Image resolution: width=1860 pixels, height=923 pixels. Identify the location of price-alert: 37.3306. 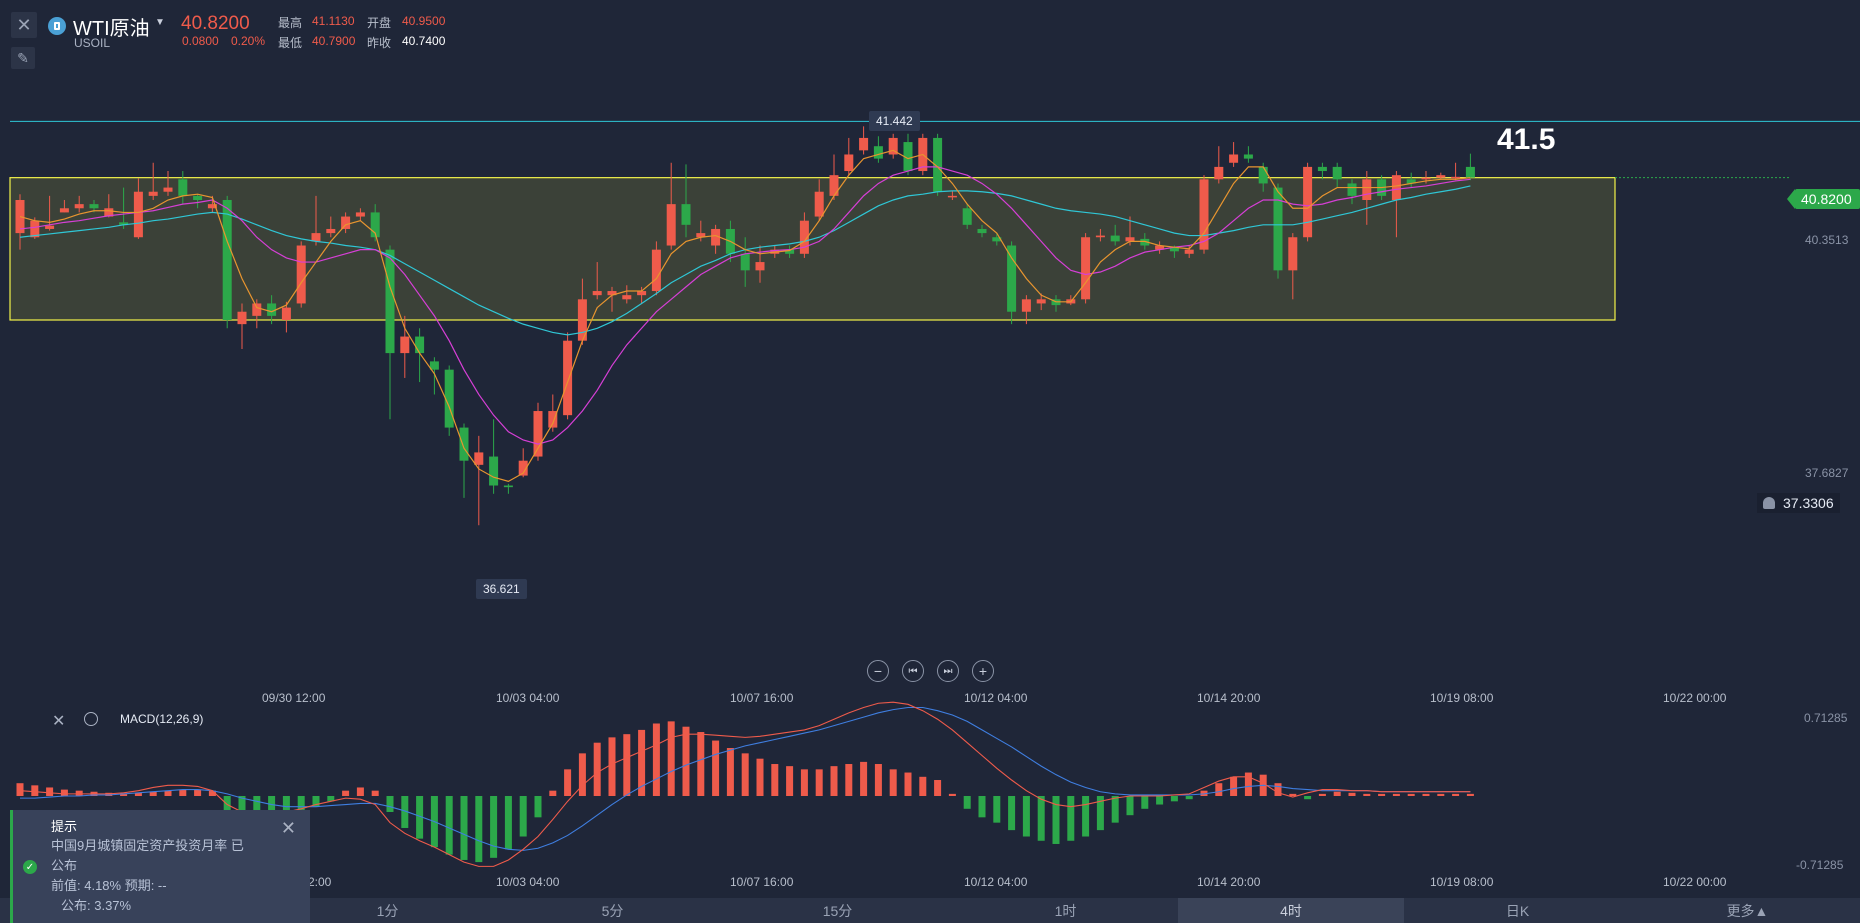
(1798, 503).